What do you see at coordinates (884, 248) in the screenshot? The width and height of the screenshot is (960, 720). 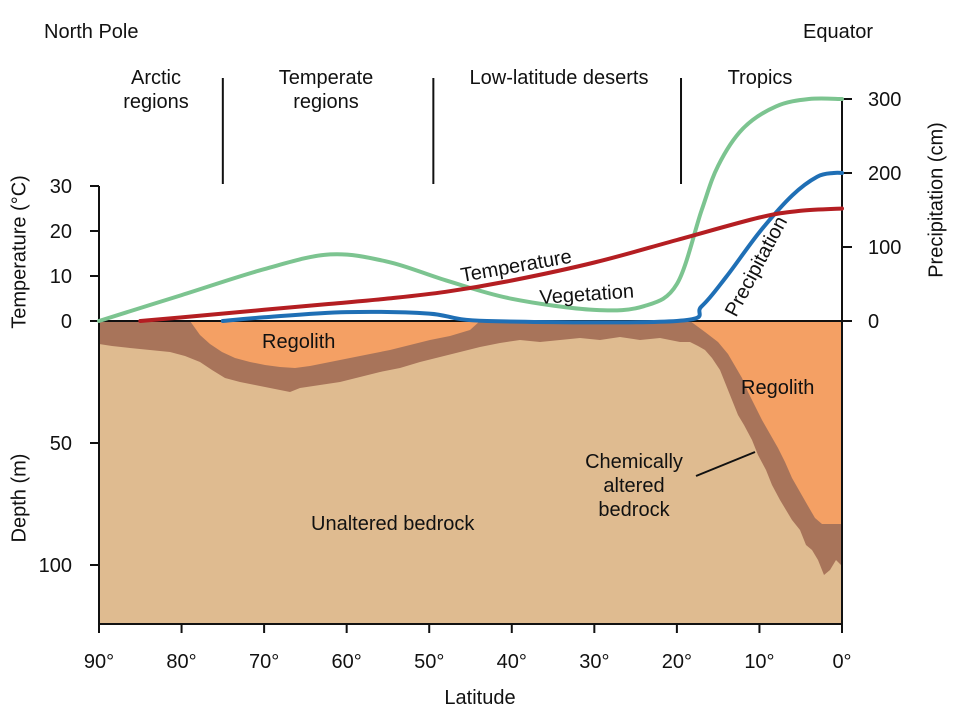 I see `precipitation-tick-label: 100` at bounding box center [884, 248].